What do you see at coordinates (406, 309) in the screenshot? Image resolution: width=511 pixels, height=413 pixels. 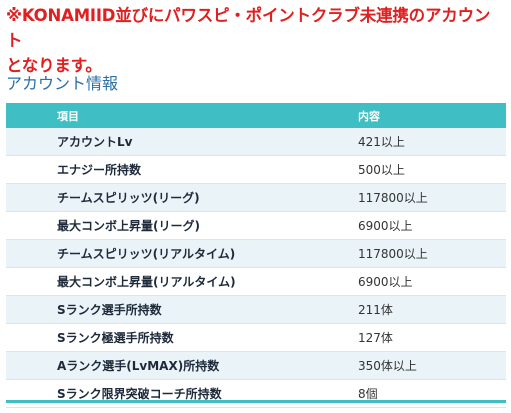 I see `row-value: 211体` at bounding box center [406, 309].